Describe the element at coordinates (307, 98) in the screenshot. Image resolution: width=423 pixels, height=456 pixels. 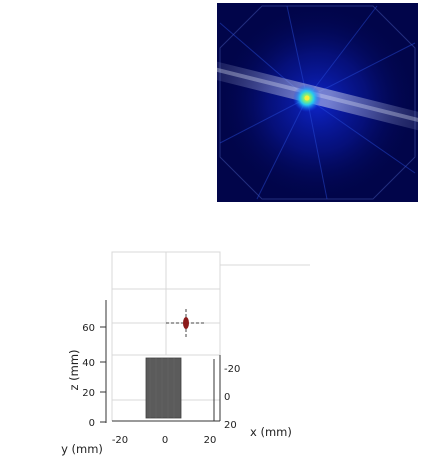
I see `hotspot-core` at that location.